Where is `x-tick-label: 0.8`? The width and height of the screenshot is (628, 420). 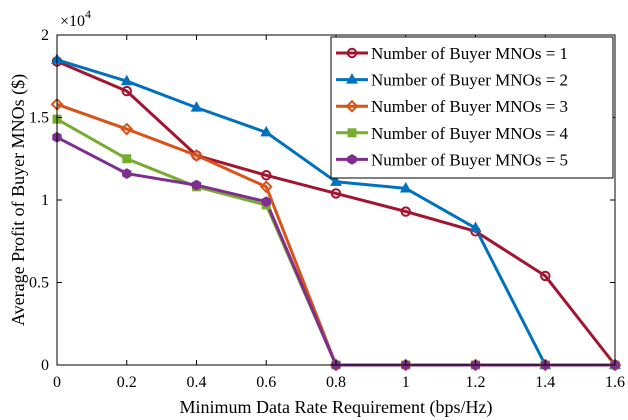 x-tick-label: 0.8 is located at coordinates (336, 382).